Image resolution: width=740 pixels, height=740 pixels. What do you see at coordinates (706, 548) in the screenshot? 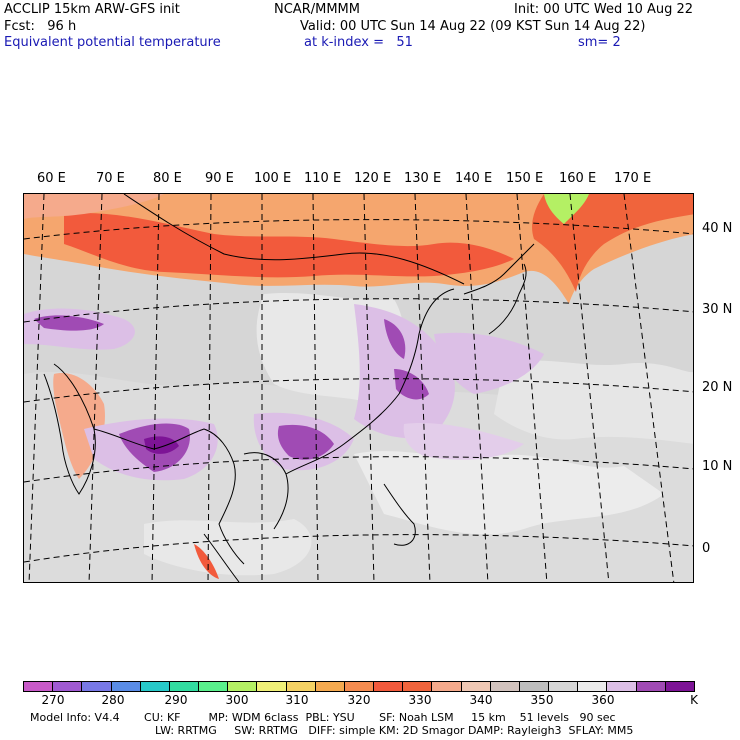
I see `lat-label: 0` at bounding box center [706, 548].